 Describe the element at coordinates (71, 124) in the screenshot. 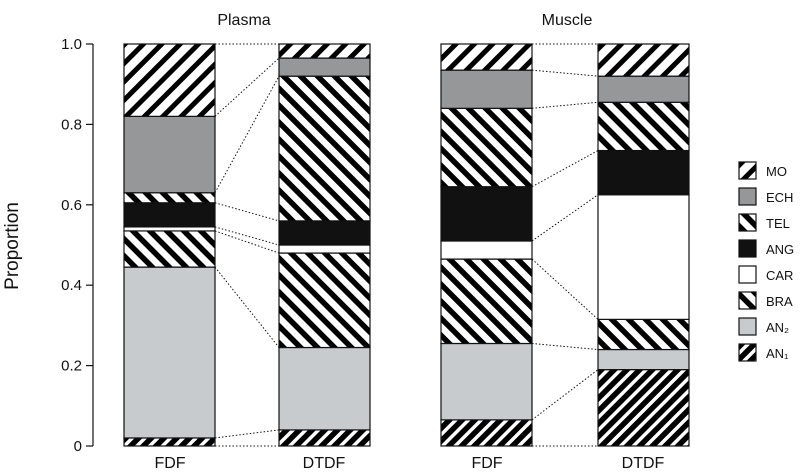

I see `y-tick-label: 0.8` at that location.